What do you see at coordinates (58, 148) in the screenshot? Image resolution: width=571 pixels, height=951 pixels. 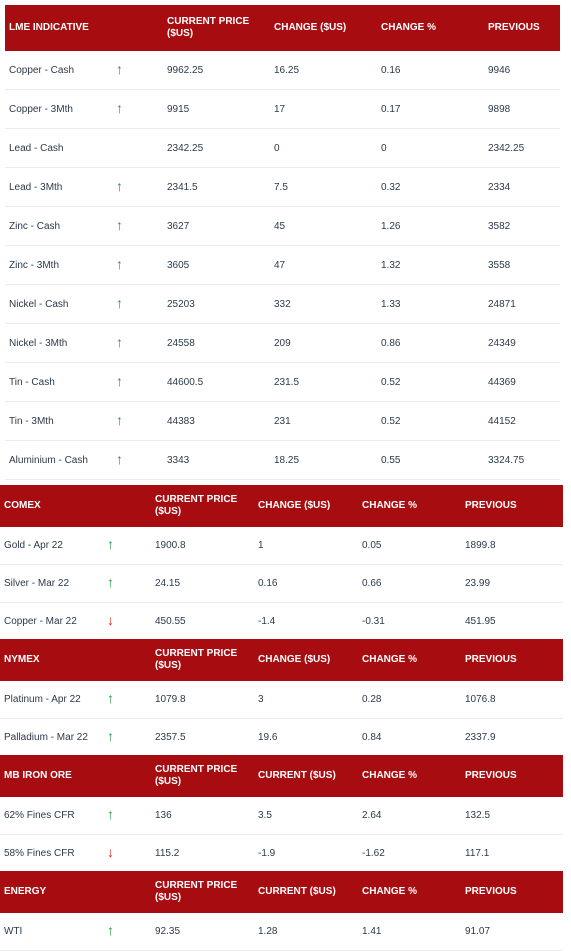 I see `market-name-cell: Lead - Cash` at bounding box center [58, 148].